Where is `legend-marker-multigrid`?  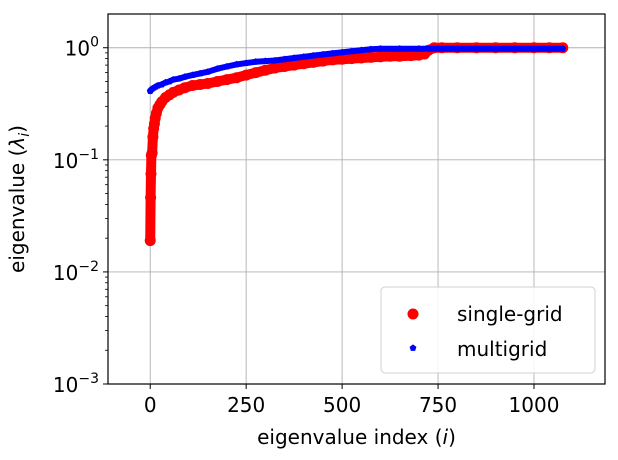
legend-marker-multigrid is located at coordinates (413, 347).